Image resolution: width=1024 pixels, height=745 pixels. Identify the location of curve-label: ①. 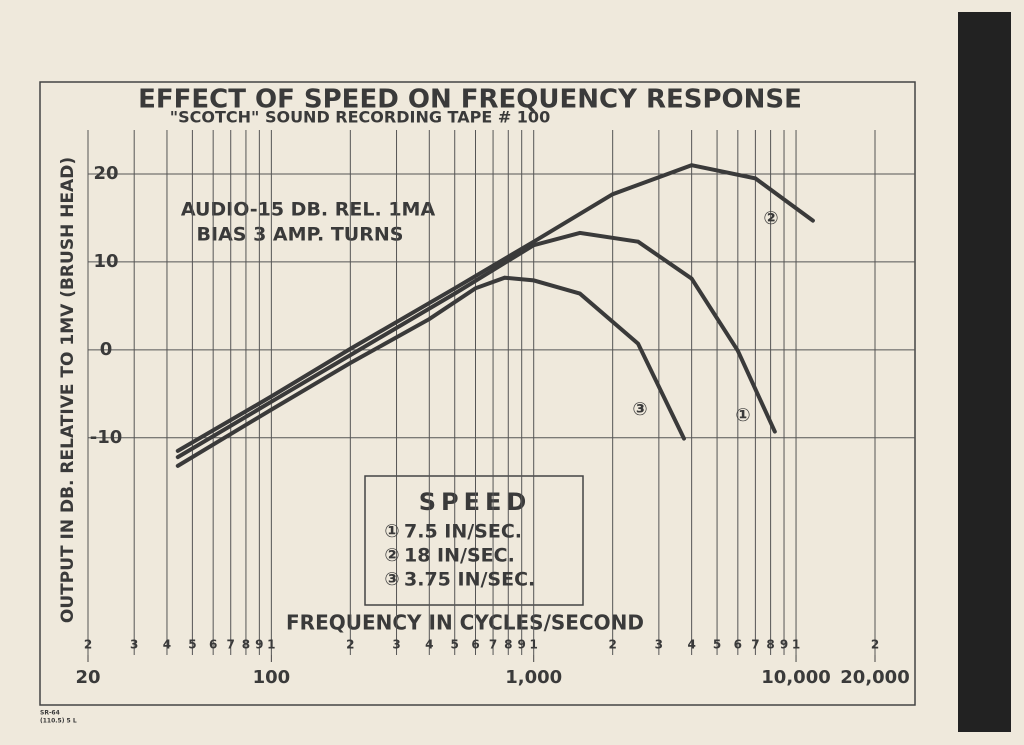
(742, 415).